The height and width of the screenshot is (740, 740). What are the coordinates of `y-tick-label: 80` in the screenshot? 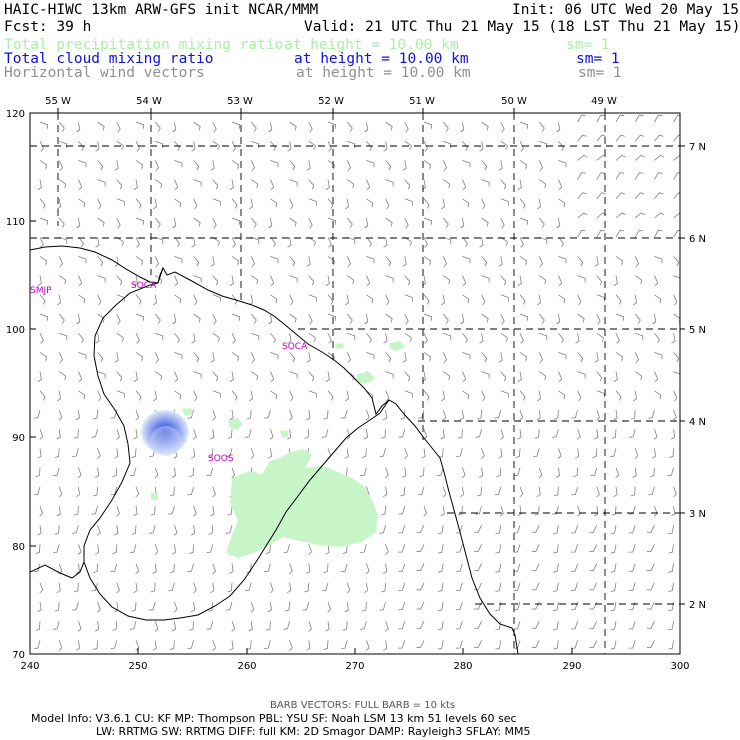 It's located at (18, 547).